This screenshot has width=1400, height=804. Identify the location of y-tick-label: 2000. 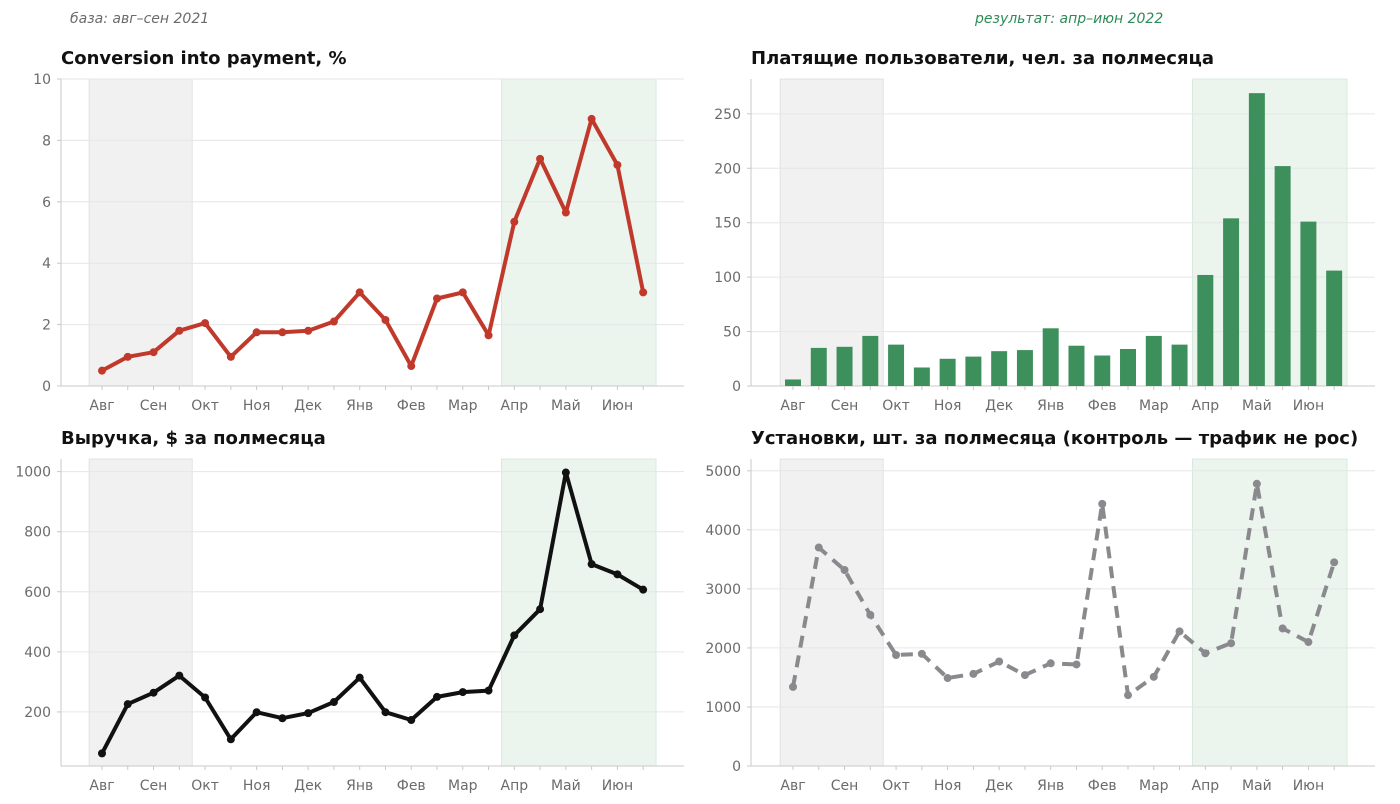
(723, 649).